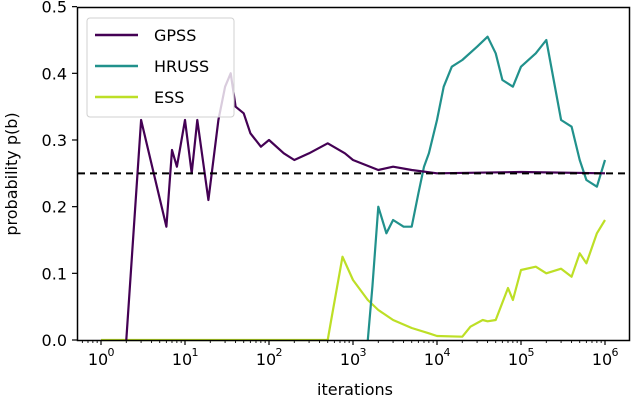 This screenshot has height=406, width=632. What do you see at coordinates (59, 175) in the screenshot?
I see `y-axis-ticks: 0.0 0.1 0.2 0.3 0.4 0.5` at bounding box center [59, 175].